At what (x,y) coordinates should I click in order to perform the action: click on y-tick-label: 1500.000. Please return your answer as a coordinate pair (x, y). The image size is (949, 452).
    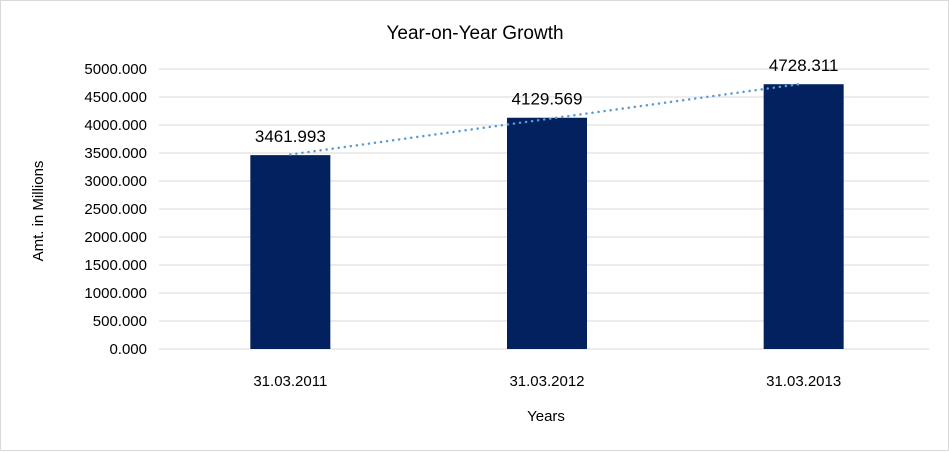
    Looking at the image, I should click on (115, 265).